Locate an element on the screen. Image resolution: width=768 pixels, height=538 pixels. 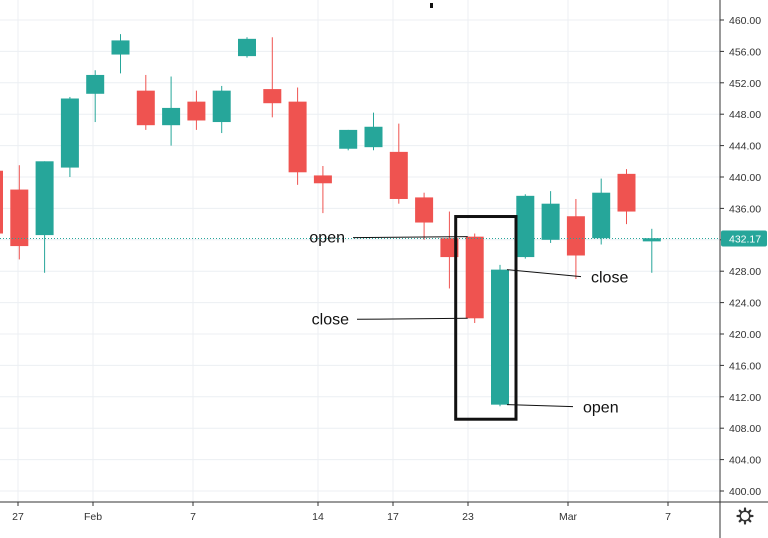
last-price-tag: 432.17 is located at coordinates (744, 238).